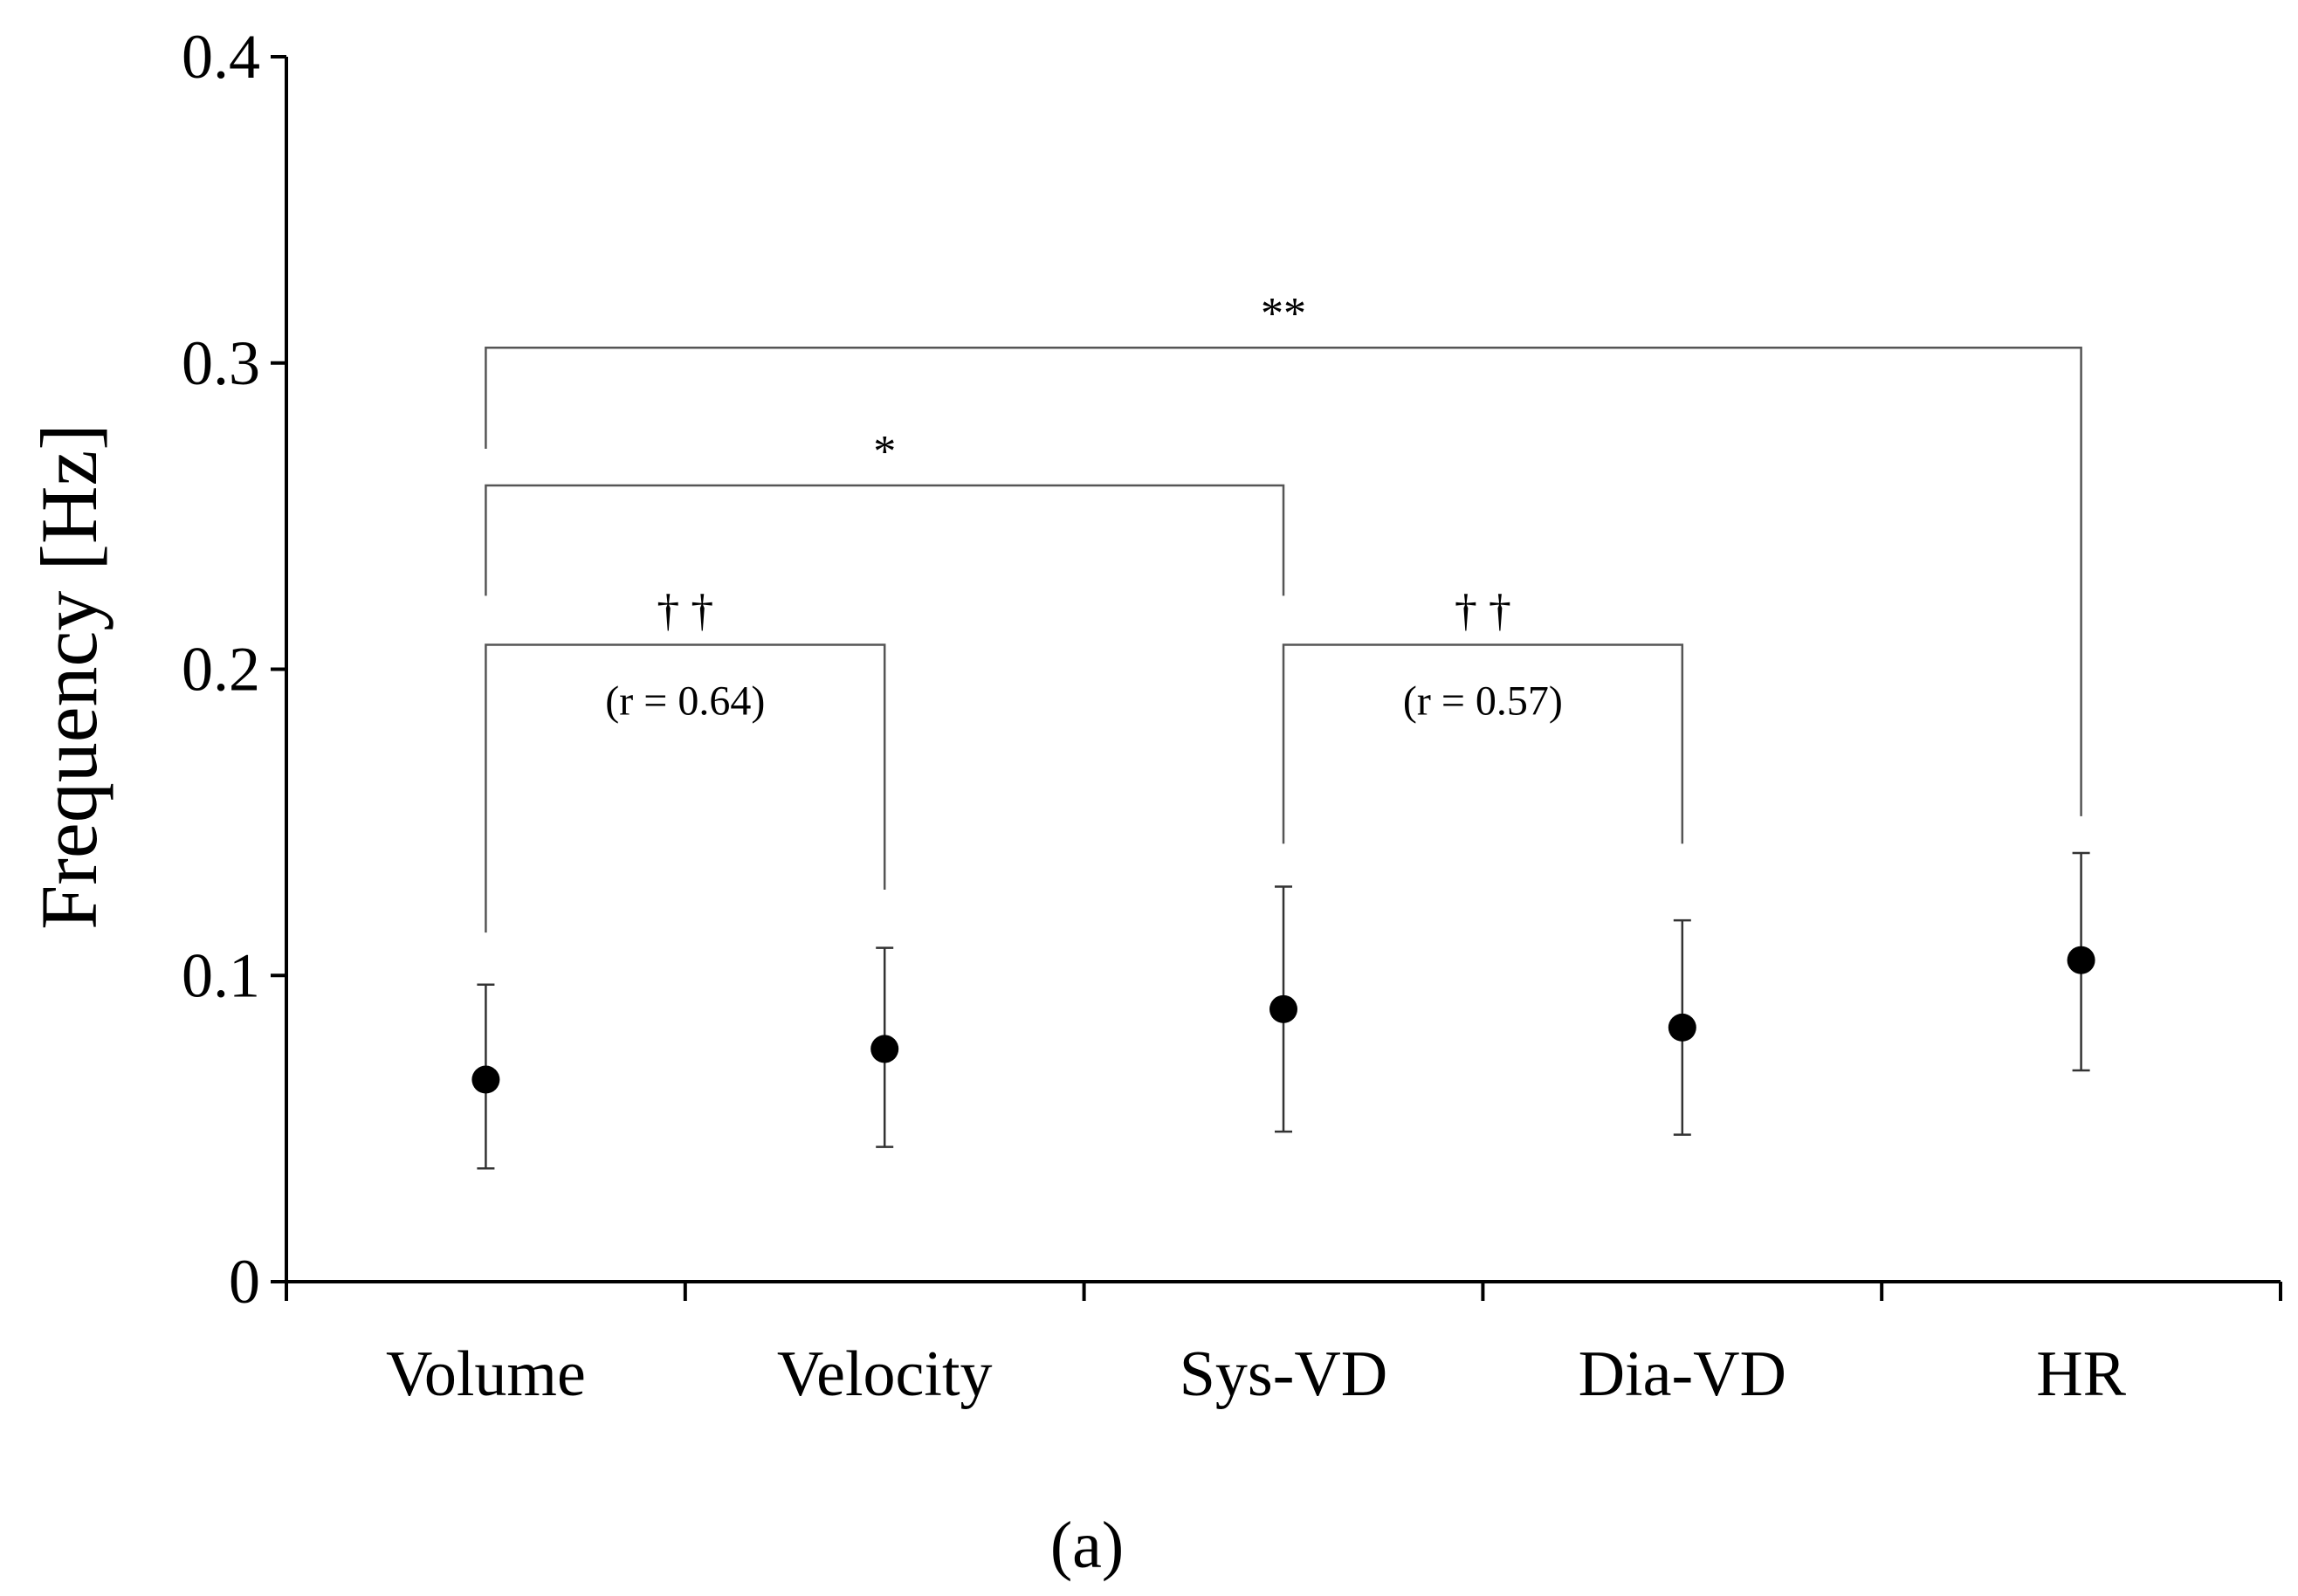  I want to click on panel-label: (a), so click(1087, 1546).